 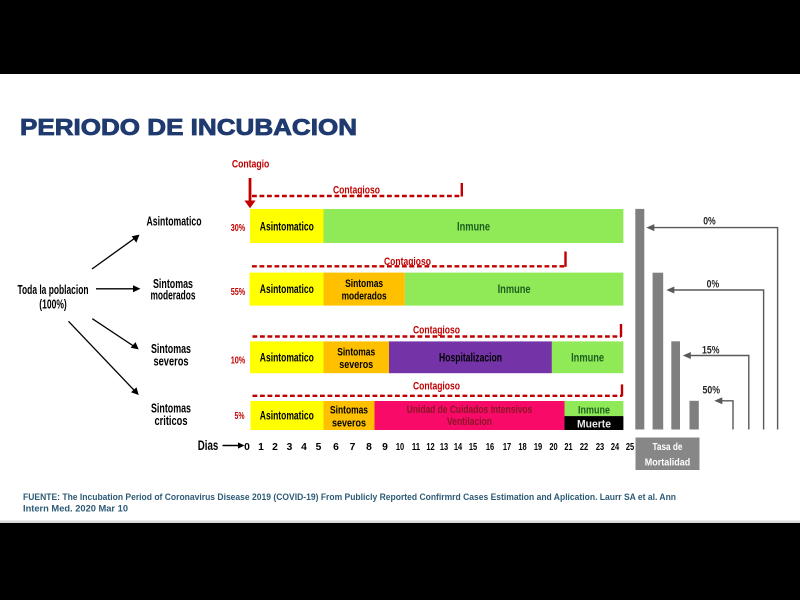 What do you see at coordinates (416, 447) in the screenshot?
I see `svg-text: 11` at bounding box center [416, 447].